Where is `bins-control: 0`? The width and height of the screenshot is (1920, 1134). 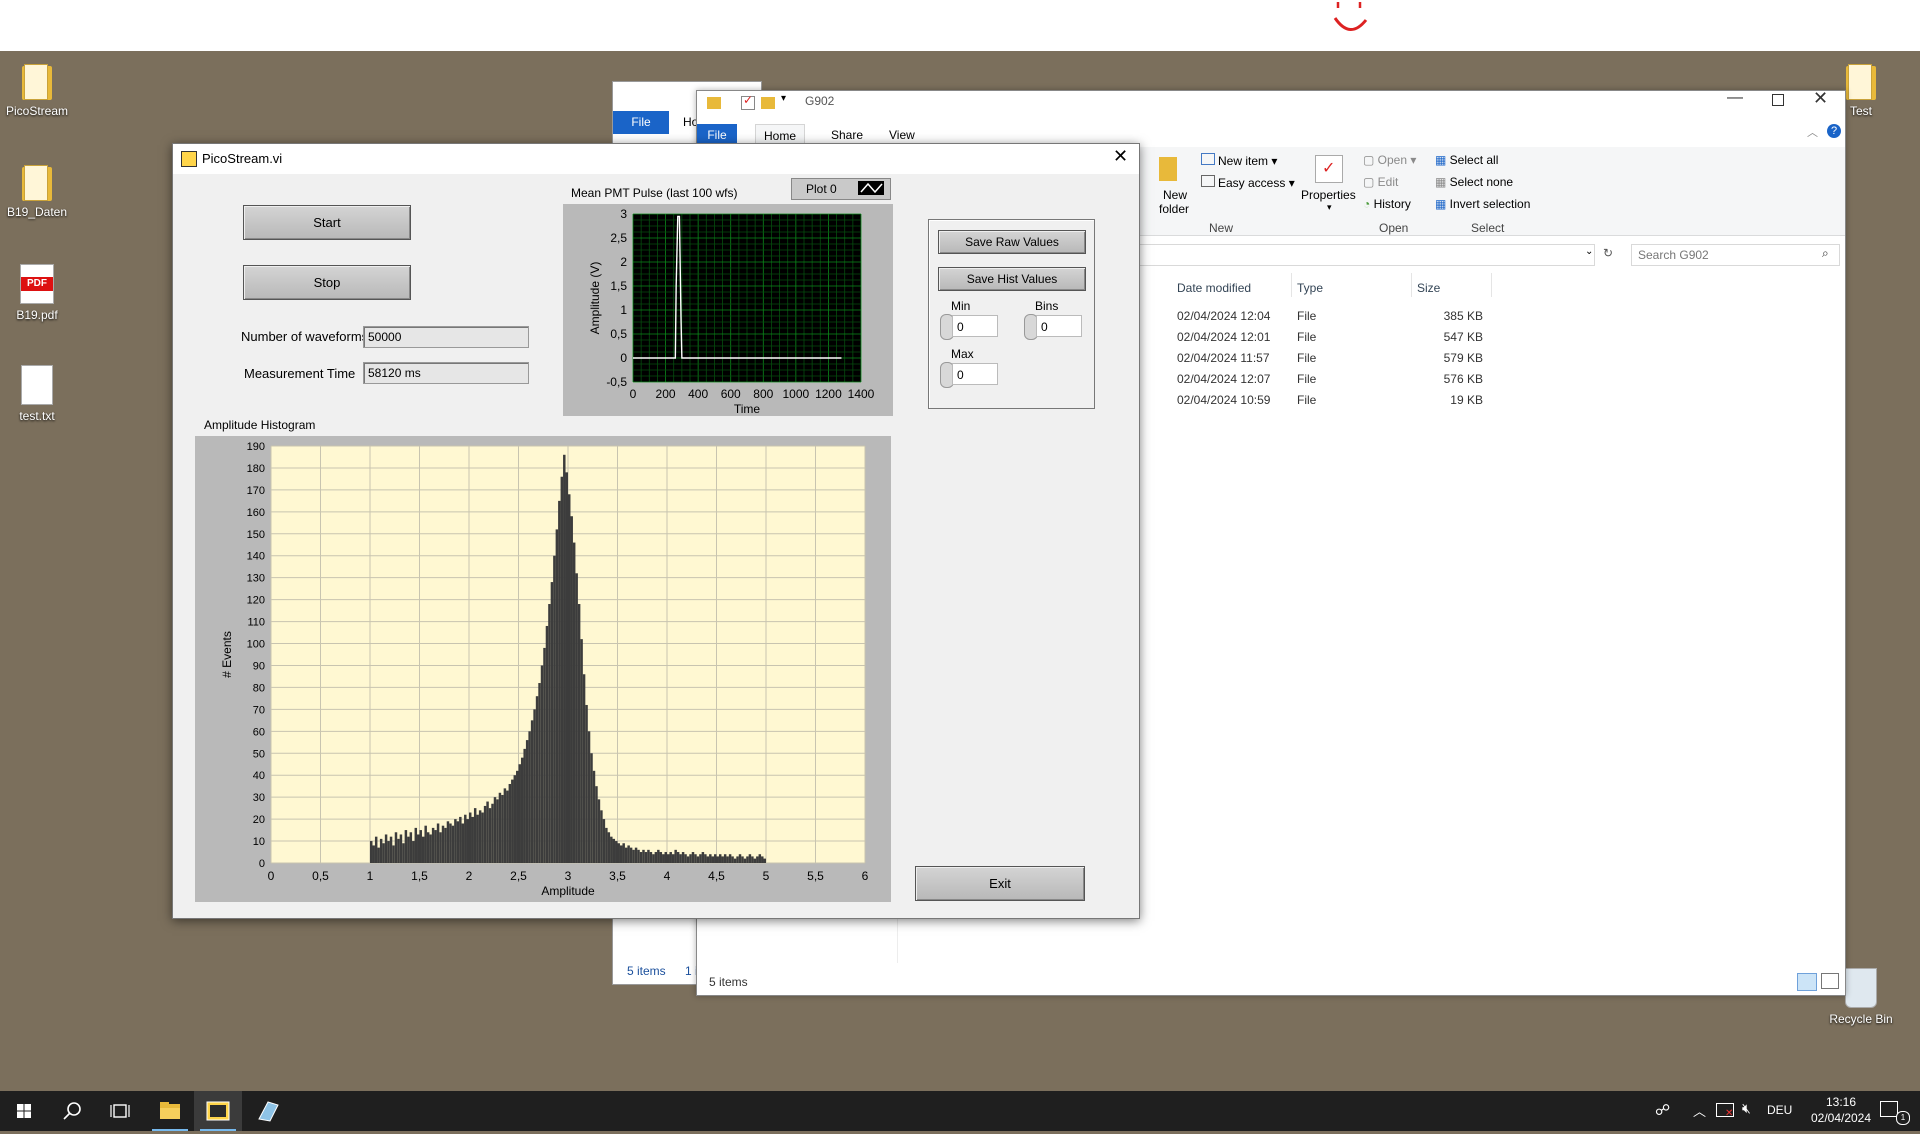
bins-control: 0 is located at coordinates (1054, 327).